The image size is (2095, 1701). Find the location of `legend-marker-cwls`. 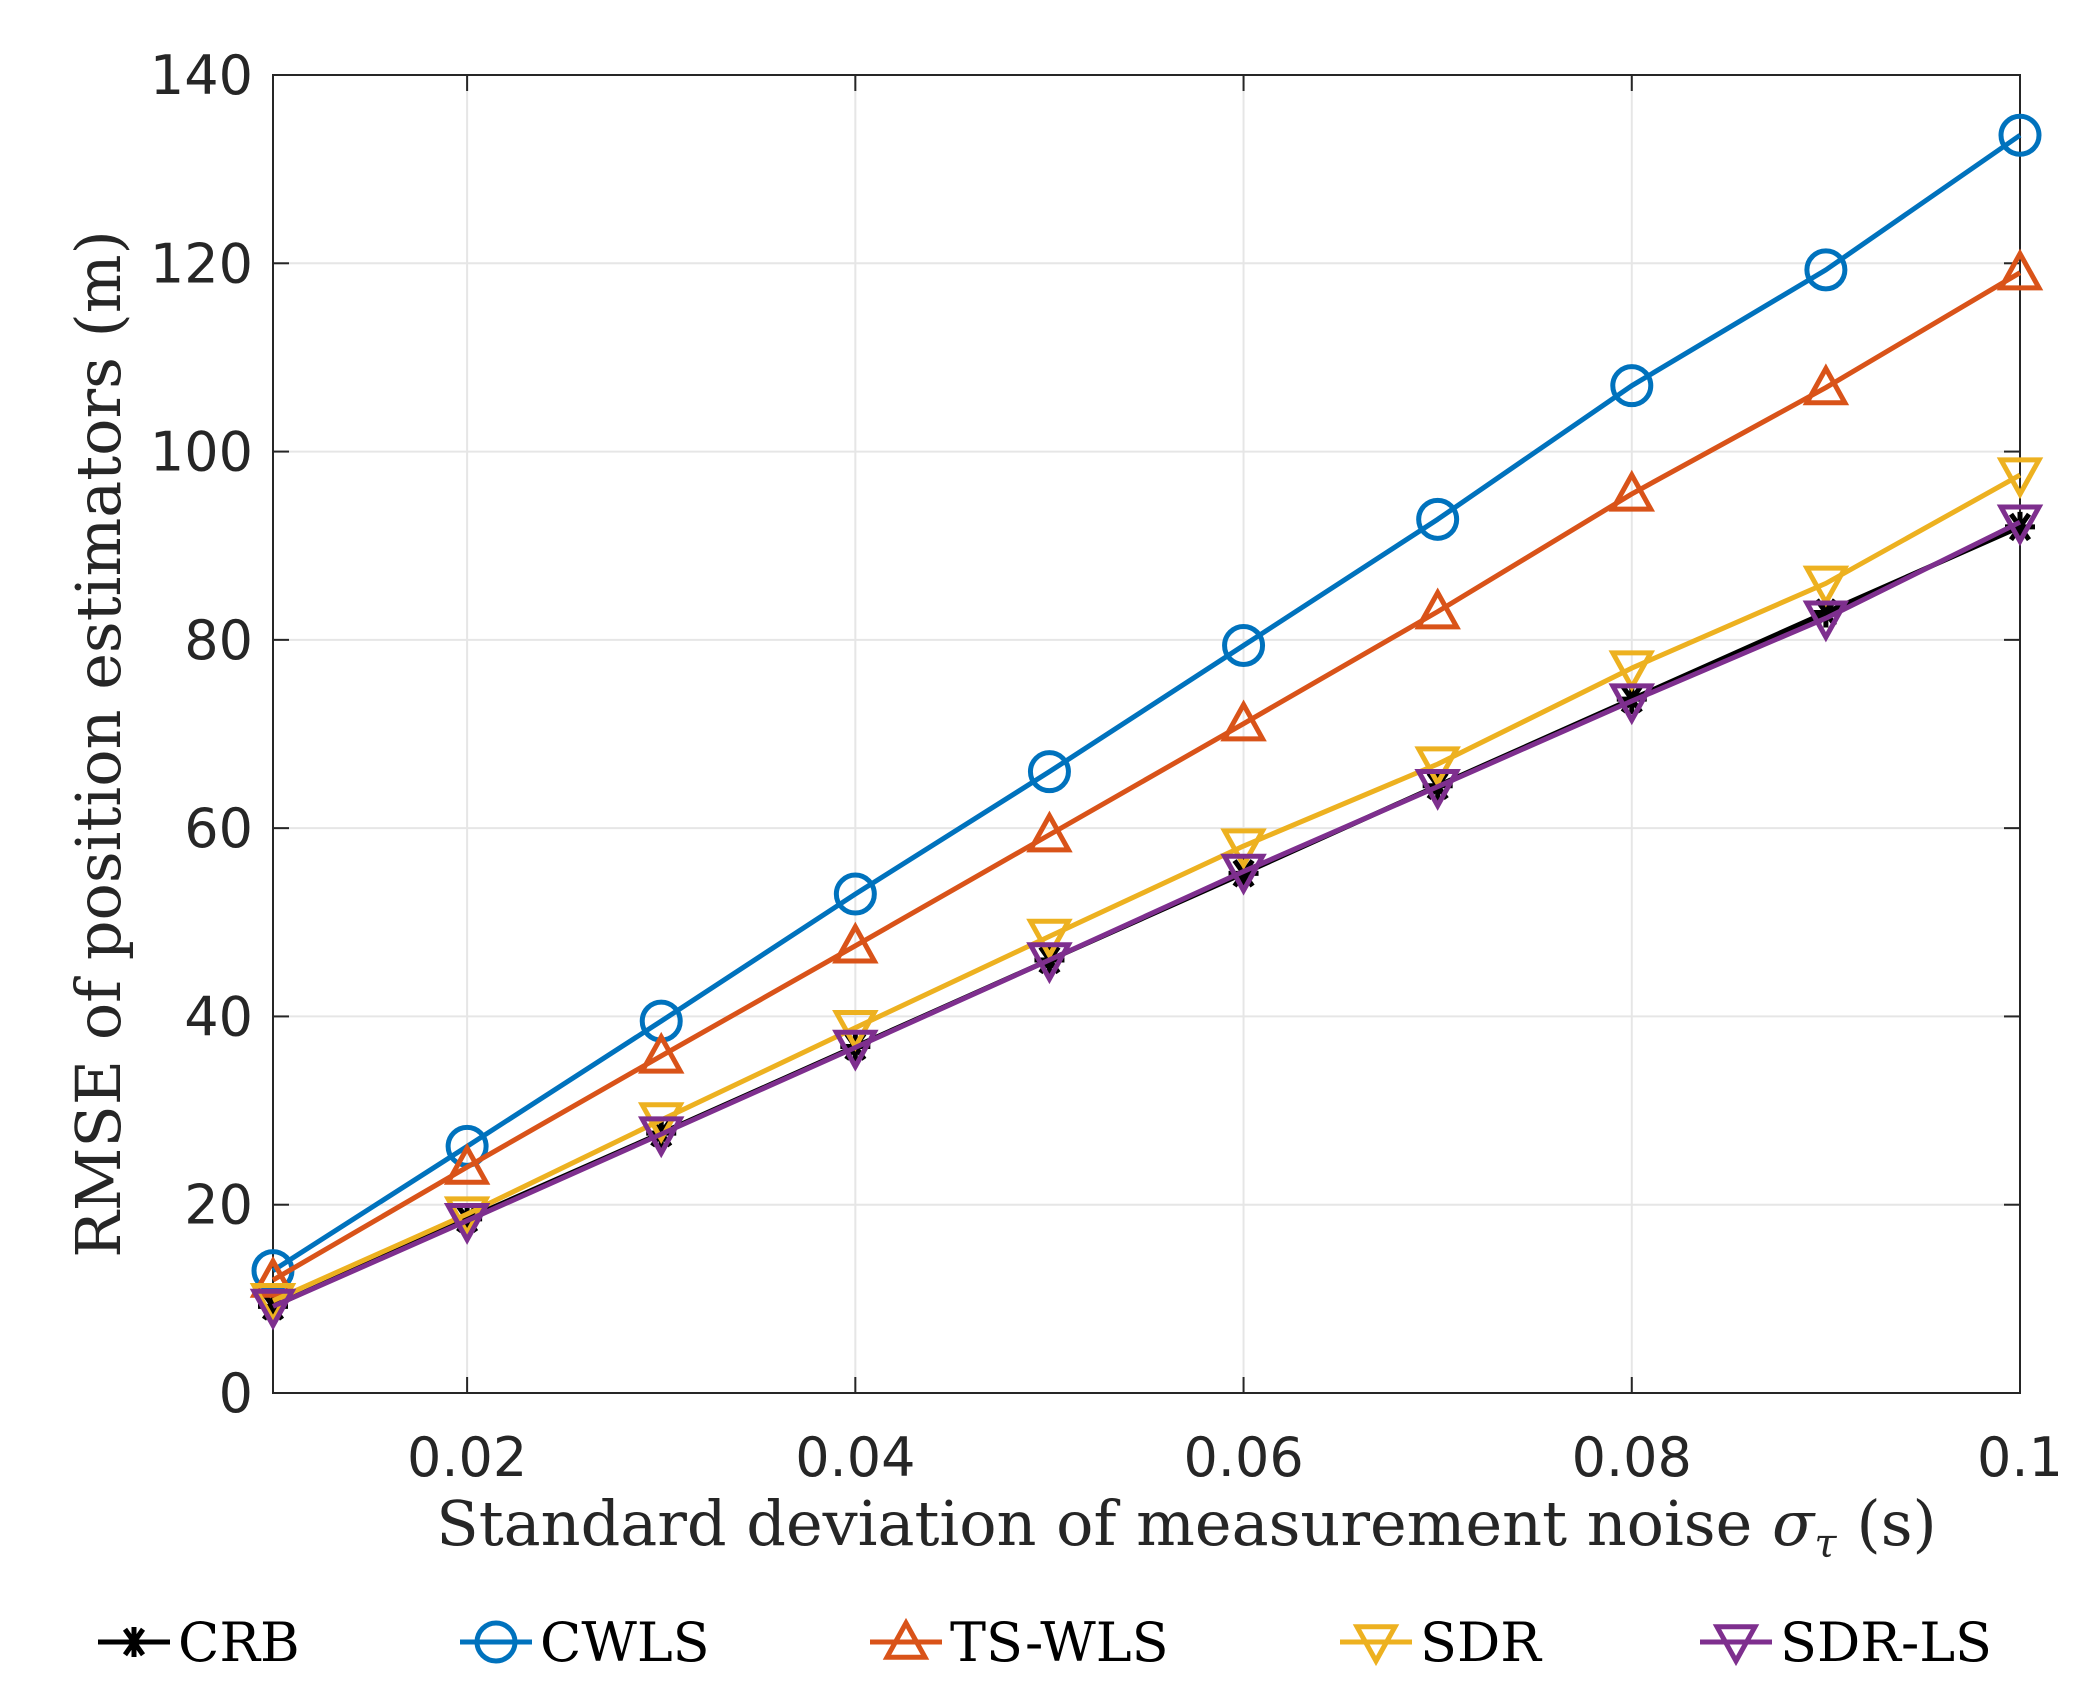

legend-marker-cwls is located at coordinates (496, 1642).